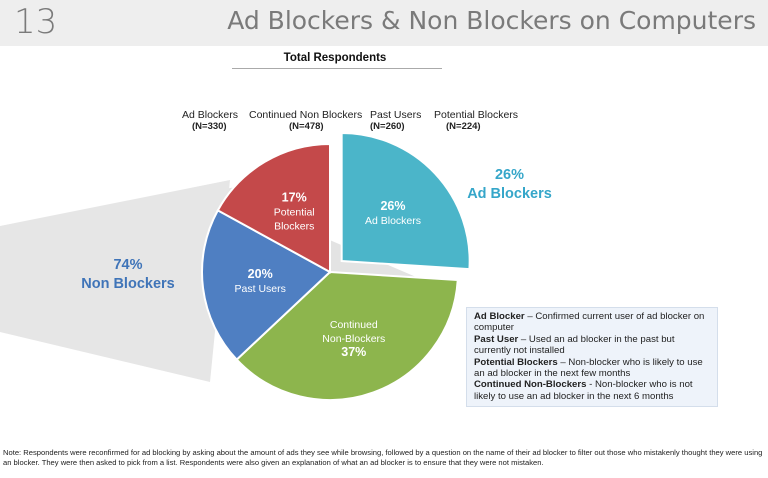  Describe the element at coordinates (354, 325) in the screenshot. I see `slice-name-label: Continued` at that location.